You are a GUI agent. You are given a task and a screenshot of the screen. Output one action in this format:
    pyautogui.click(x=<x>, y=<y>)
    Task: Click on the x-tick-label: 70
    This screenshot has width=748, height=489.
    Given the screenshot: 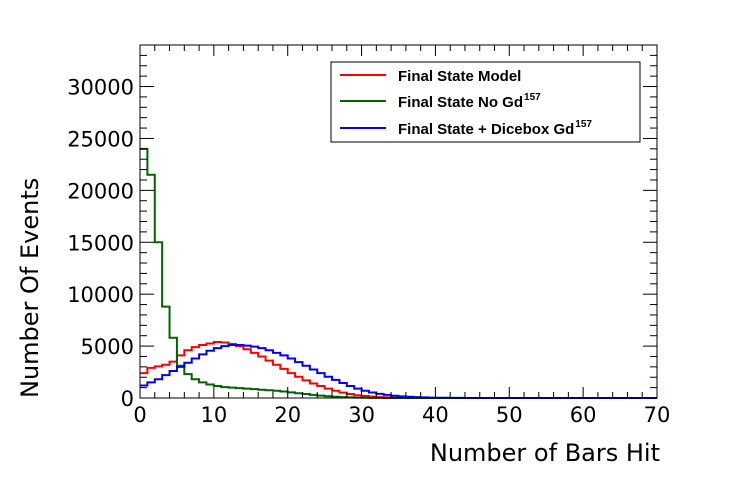 What is the action you would take?
    pyautogui.click(x=657, y=415)
    